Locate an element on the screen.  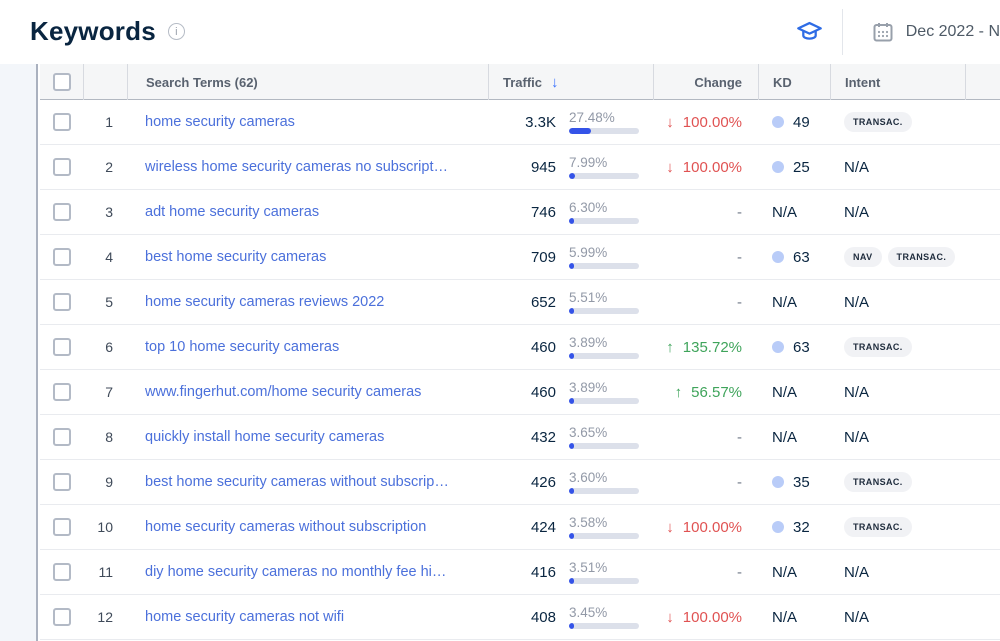
keyword-link: home security cameras not wifi is located at coordinates (245, 617).